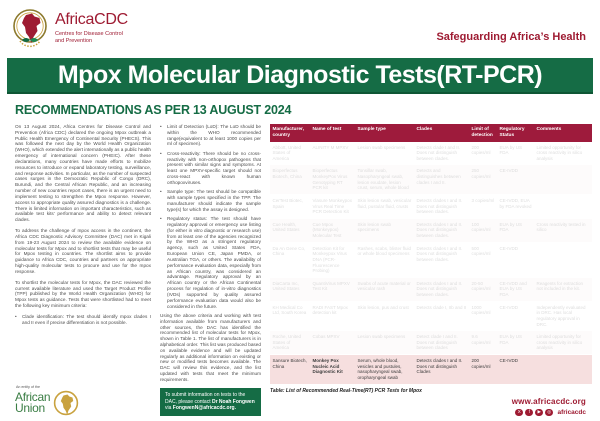 This screenshot has height=421, width=600. Describe the element at coordinates (481, 310) in the screenshot. I see `cell-lod: 1000 copies/ml` at that location.